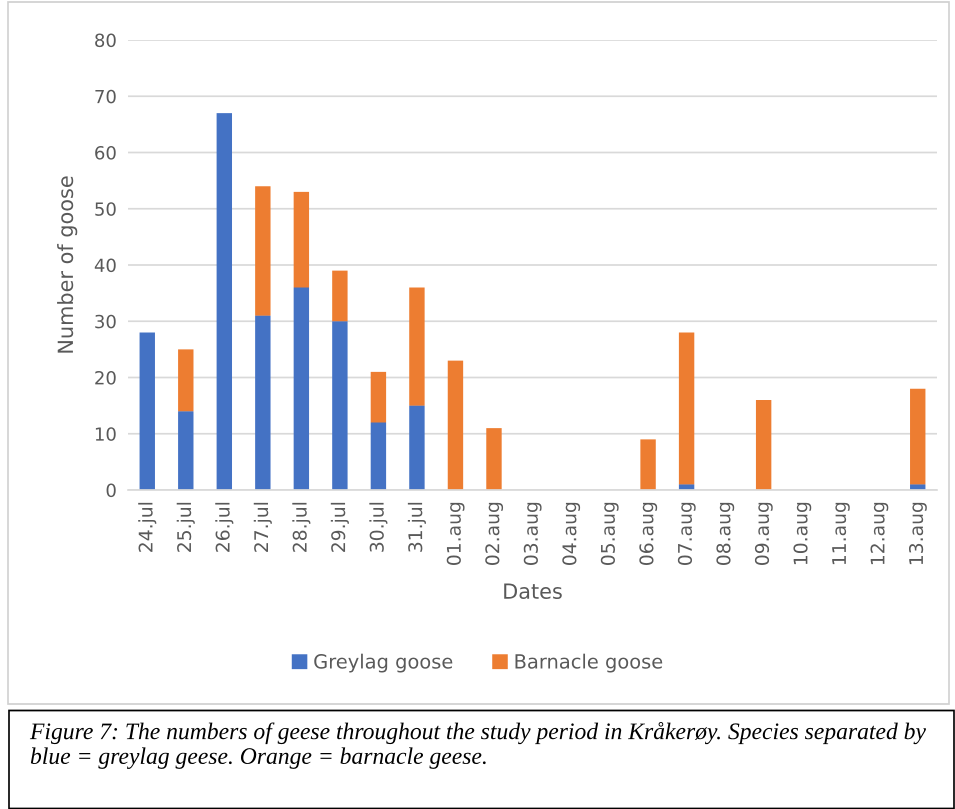 Image resolution: width=955 pixels, height=809 pixels. Describe the element at coordinates (533, 533) in the screenshot. I see `x-tick-label: 03.aug` at that location.